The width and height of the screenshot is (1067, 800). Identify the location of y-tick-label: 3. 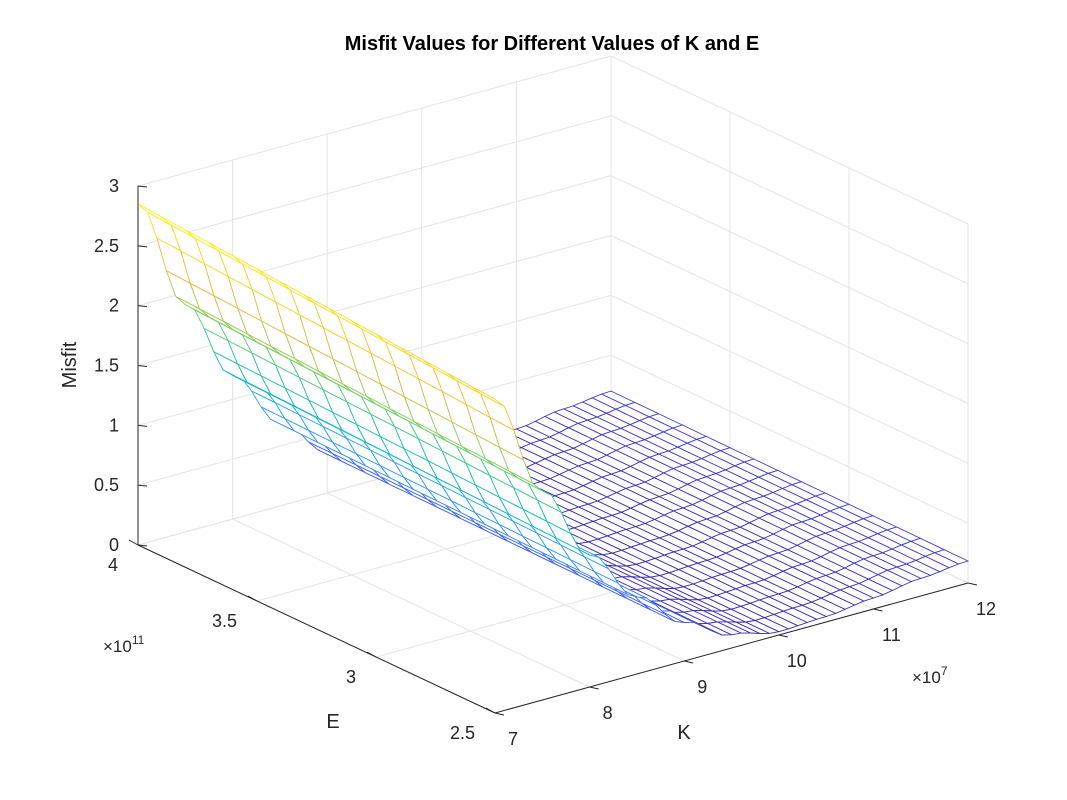
(351, 677).